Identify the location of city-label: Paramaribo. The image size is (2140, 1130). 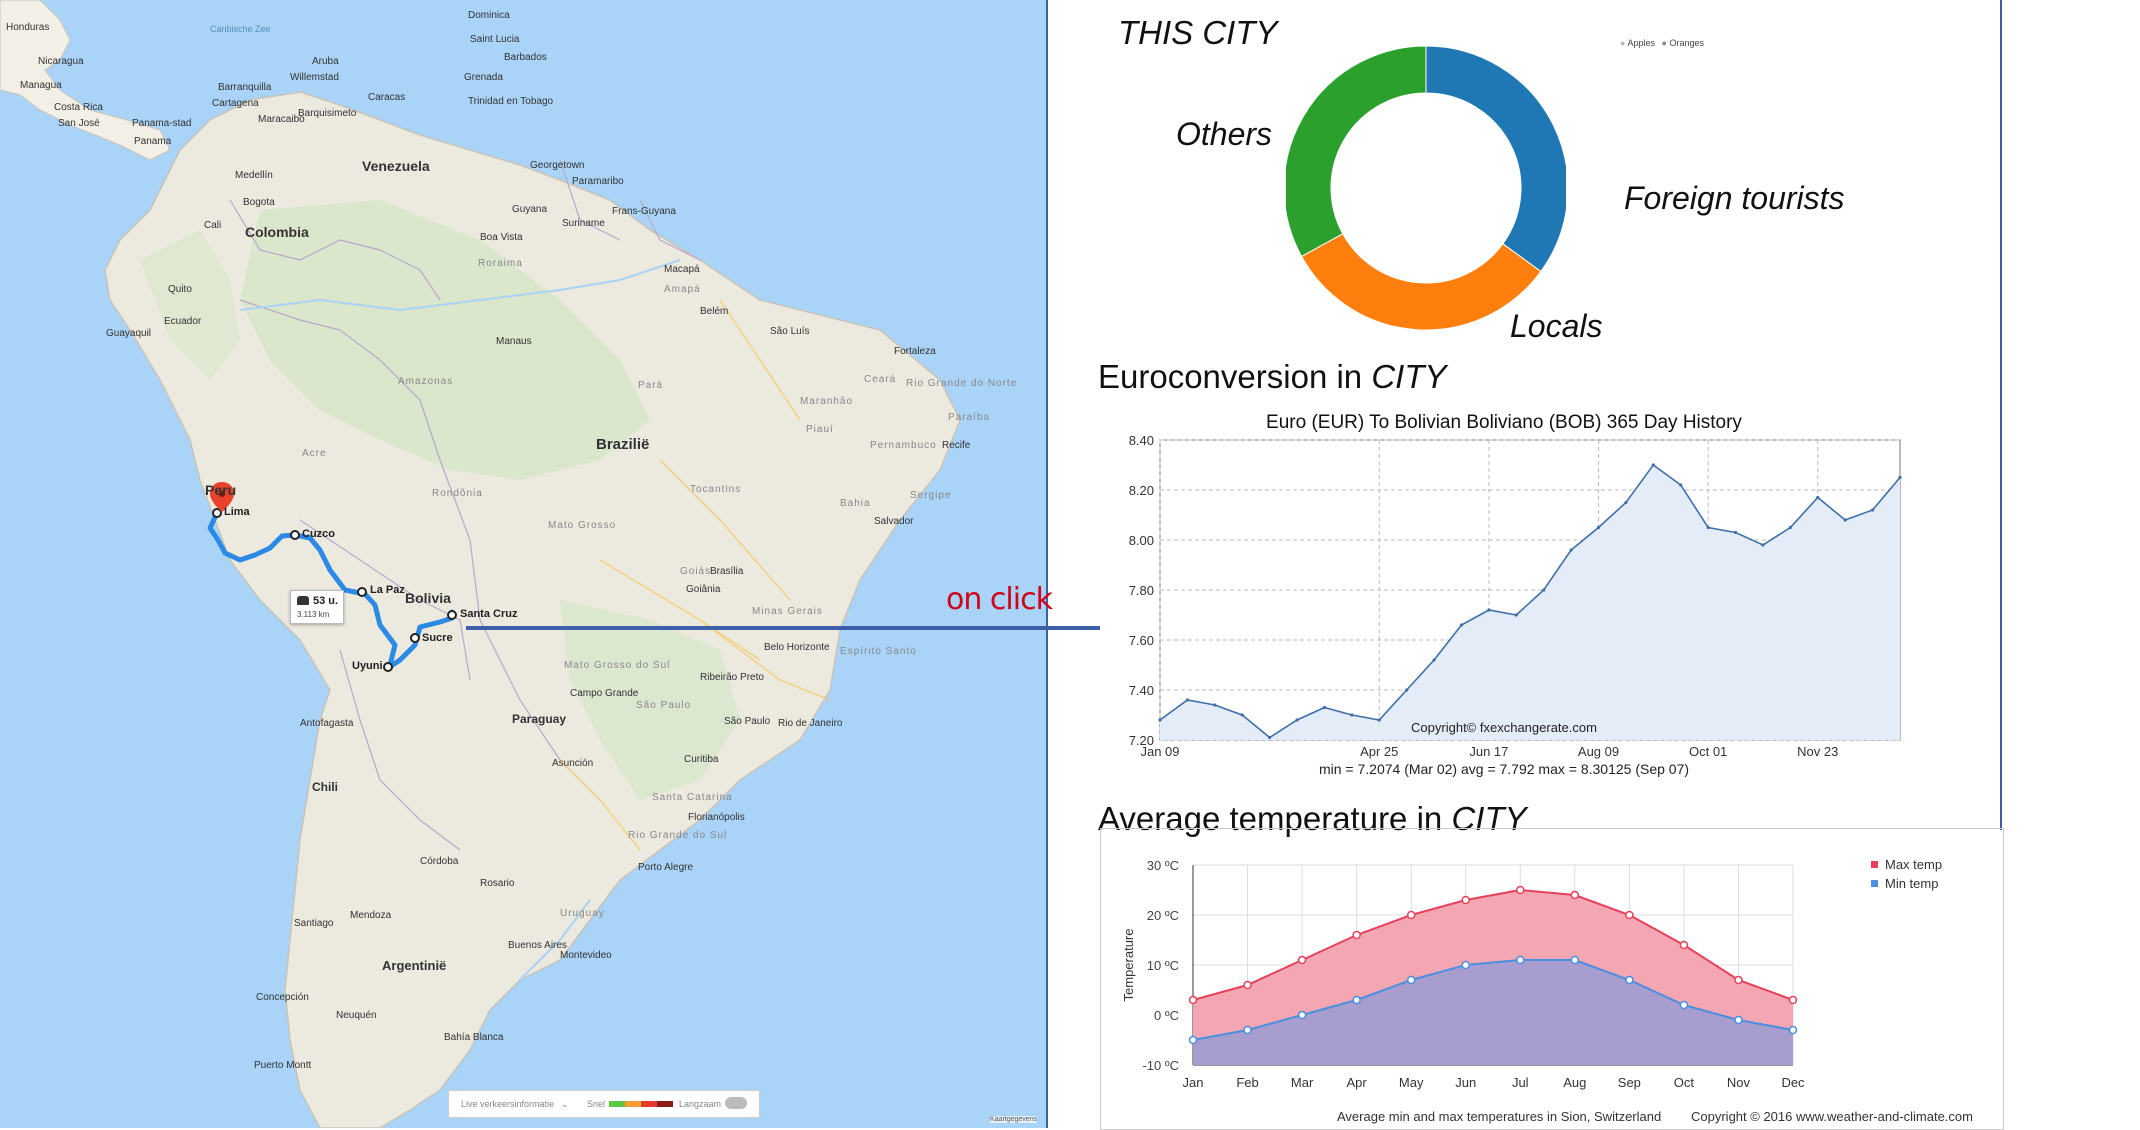
(598, 181).